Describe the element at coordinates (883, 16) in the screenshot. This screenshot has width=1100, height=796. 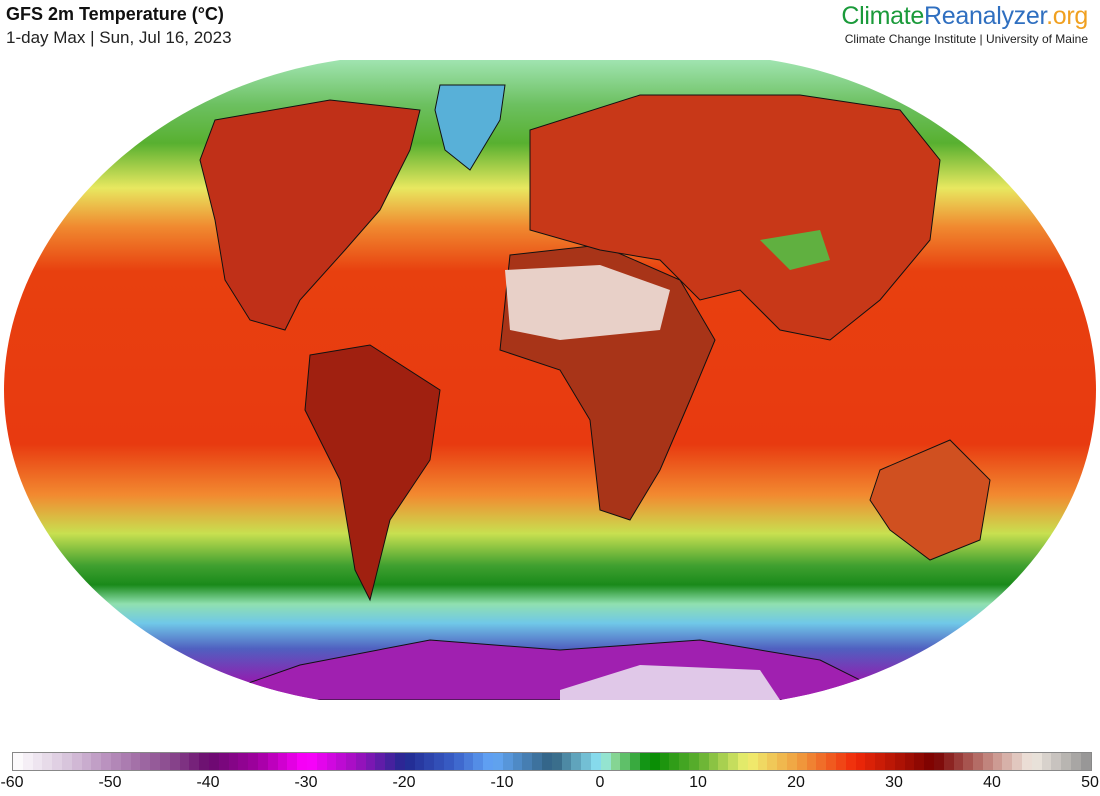
I see `brand-part-climate: Climate` at that location.